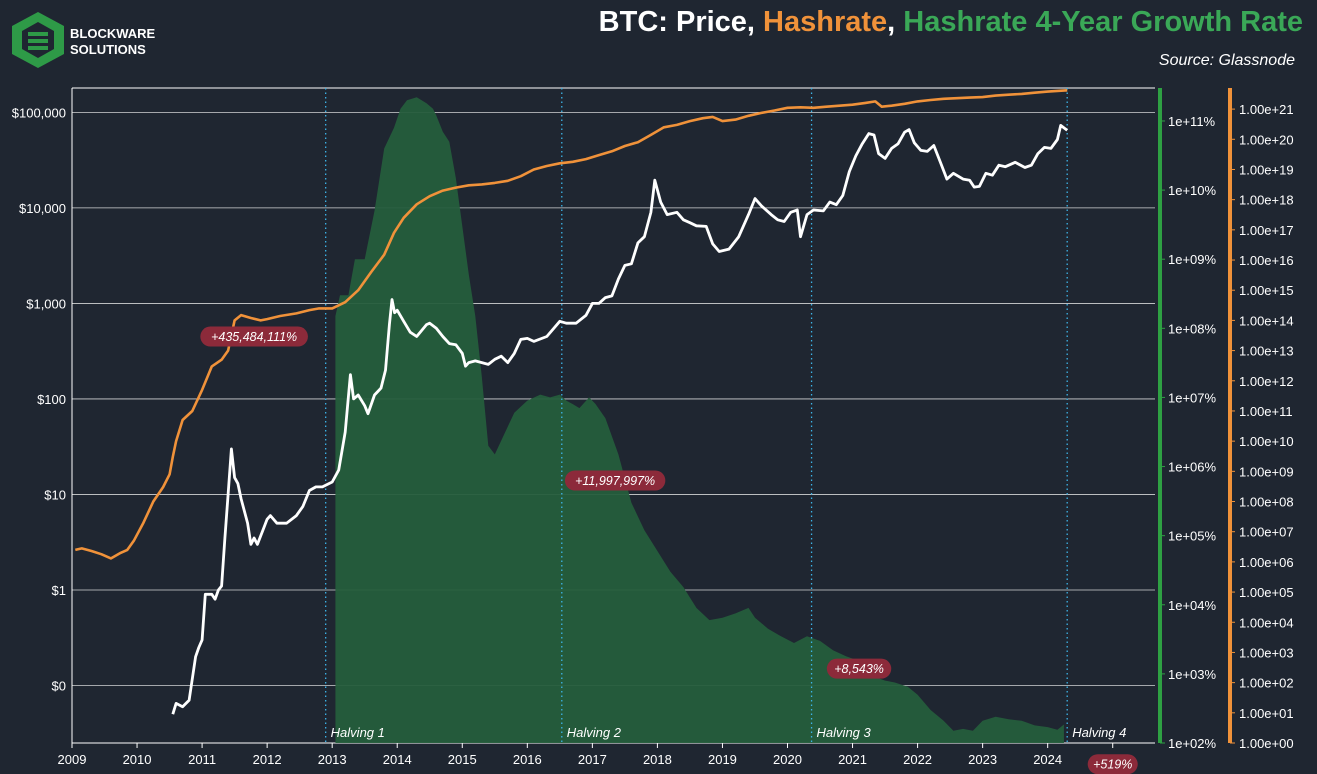  Describe the element at coordinates (844, 732) in the screenshot. I see `halving-label: Halving 3` at that location.